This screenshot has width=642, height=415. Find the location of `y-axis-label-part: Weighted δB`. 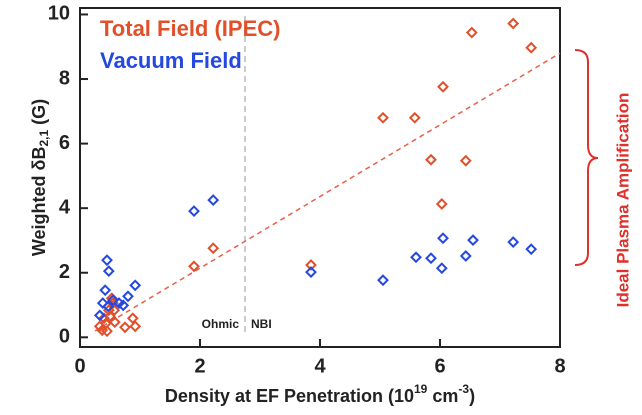

y-axis-label-part: Weighted δB is located at coordinates (39, 202).